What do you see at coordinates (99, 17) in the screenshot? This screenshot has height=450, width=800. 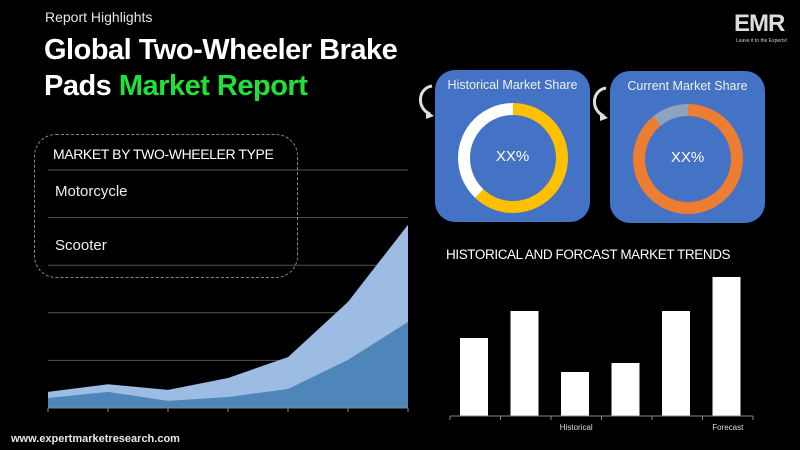 I see `kicker: Report Highlights` at bounding box center [99, 17].